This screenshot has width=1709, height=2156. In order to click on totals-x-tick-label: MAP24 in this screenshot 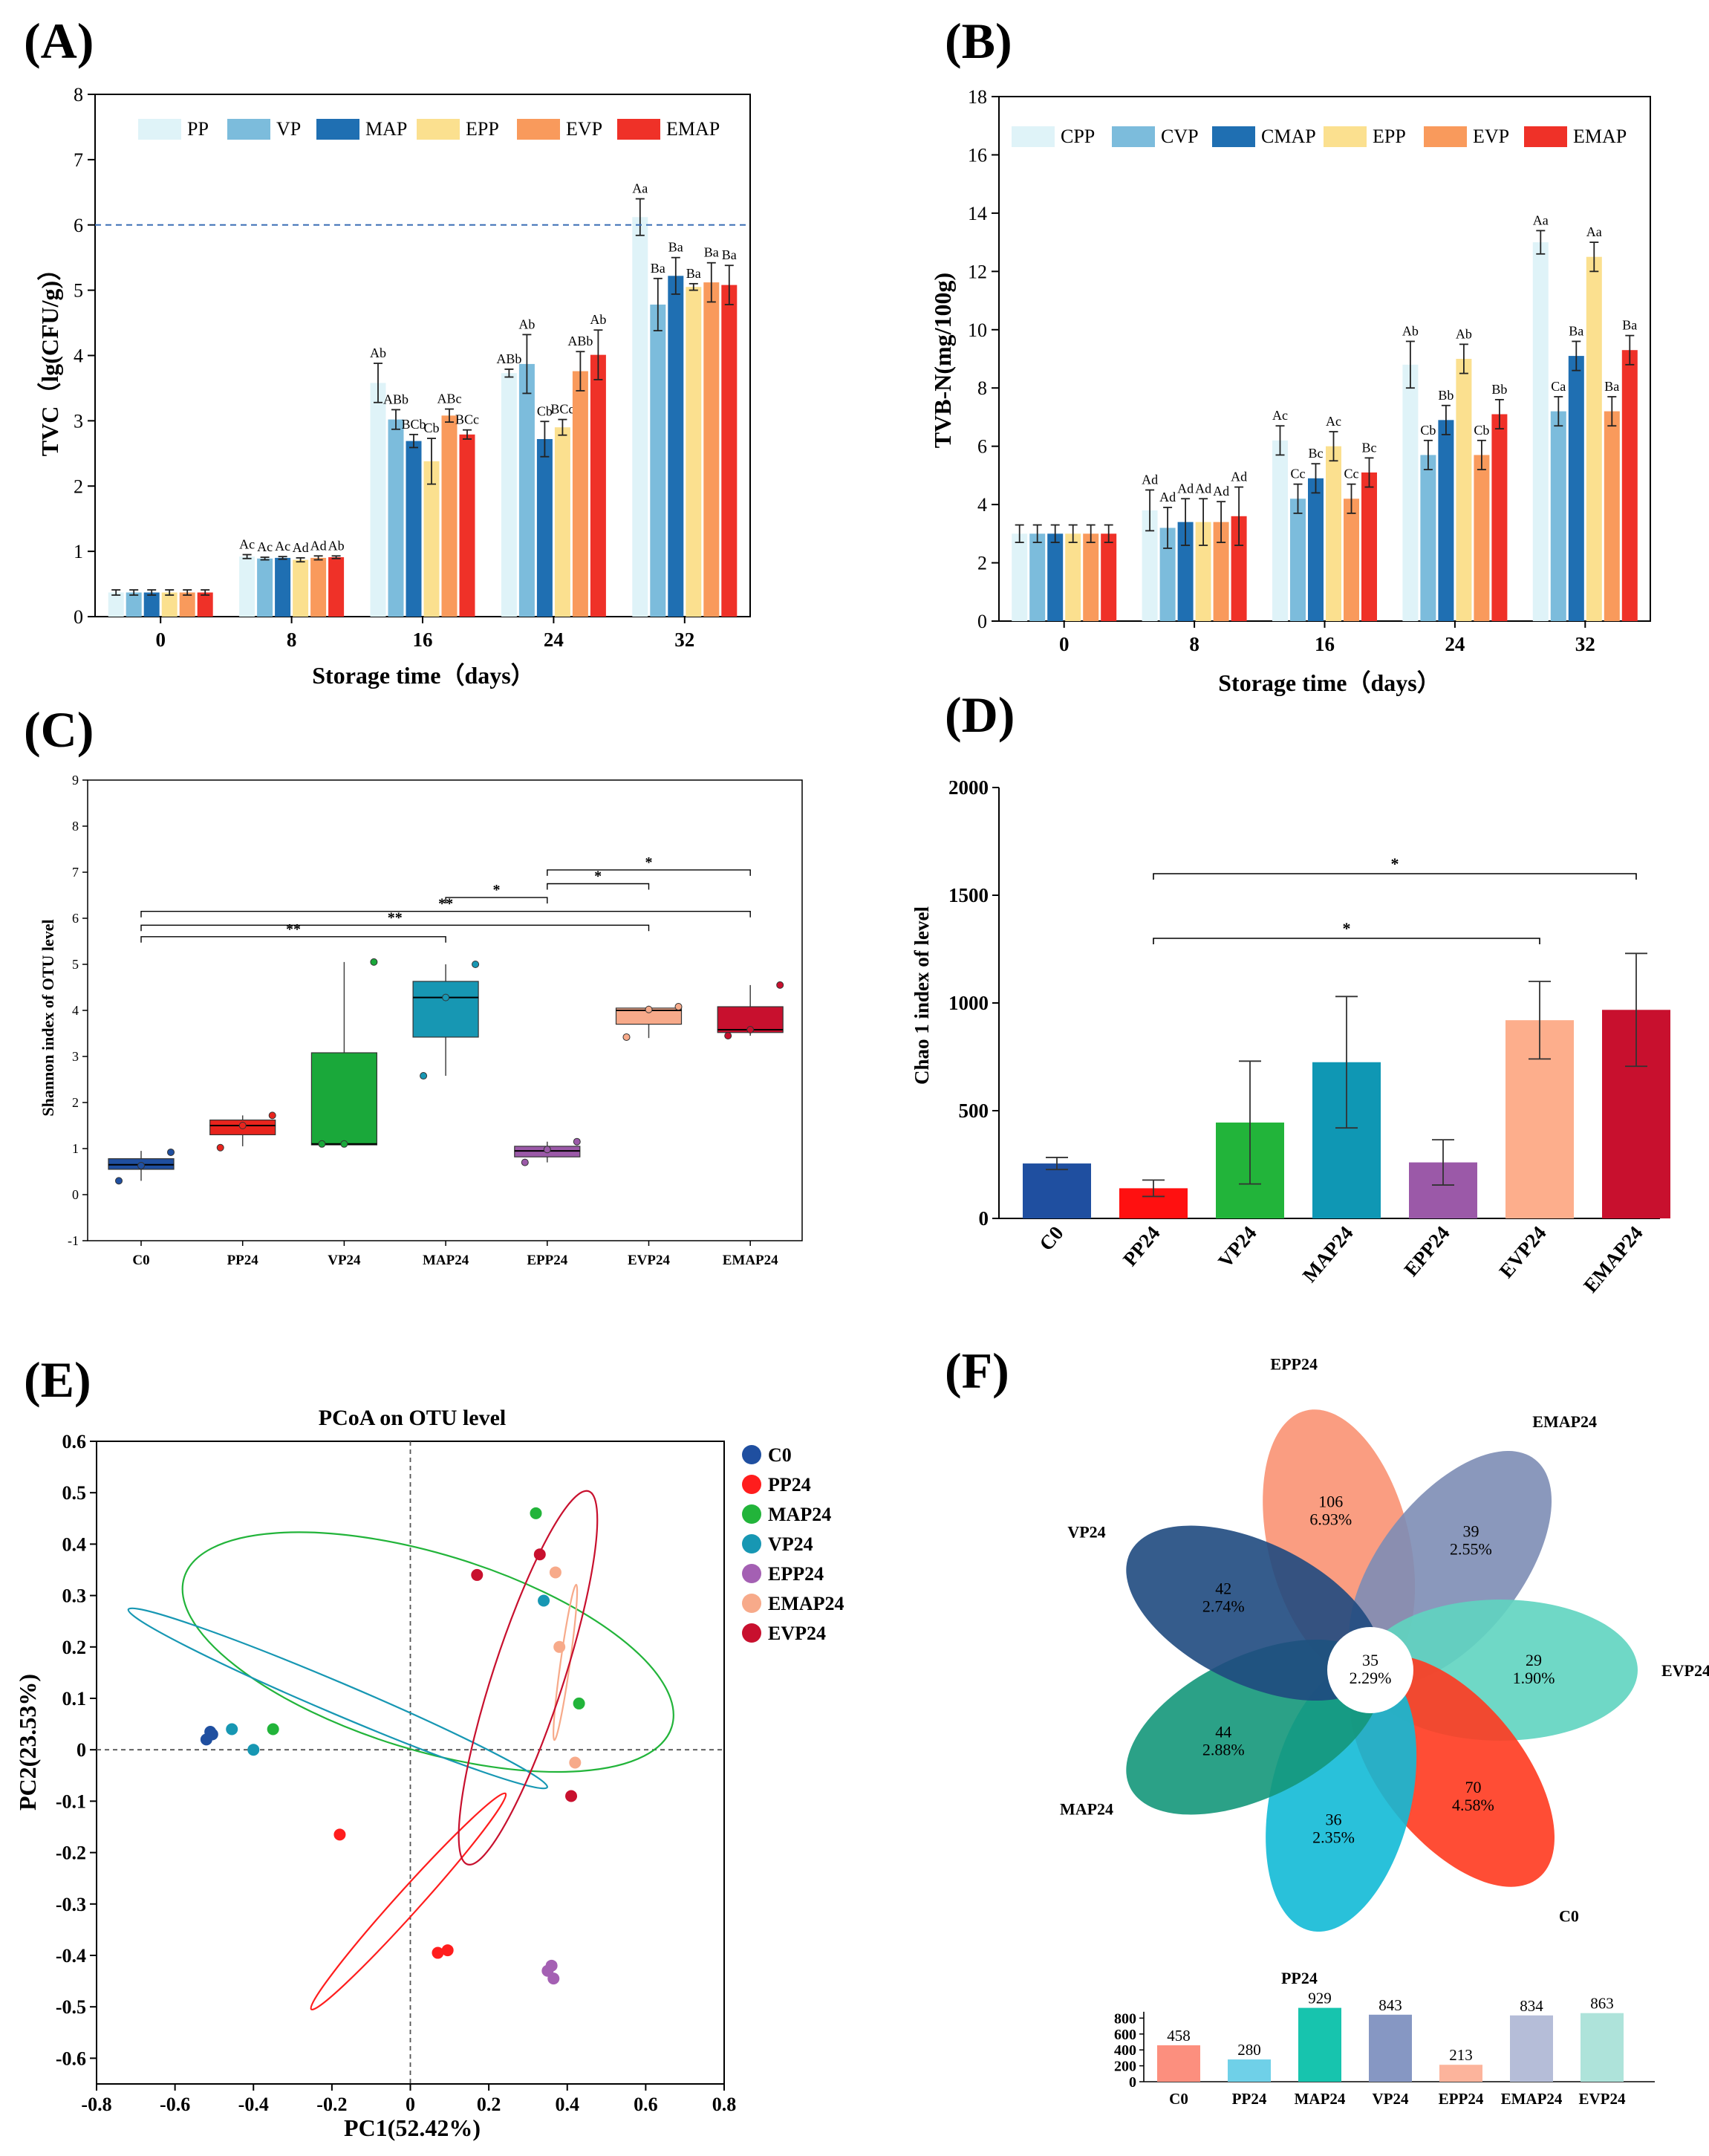, I will do `click(1320, 2099)`.